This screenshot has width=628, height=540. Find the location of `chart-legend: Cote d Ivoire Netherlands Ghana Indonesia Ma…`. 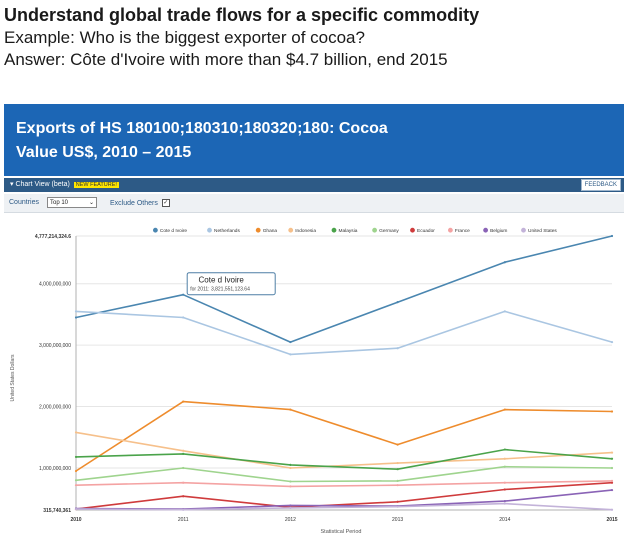

chart-legend: Cote d Ivoire Netherlands Ghana Indonesia Ma… is located at coordinates (355, 230).